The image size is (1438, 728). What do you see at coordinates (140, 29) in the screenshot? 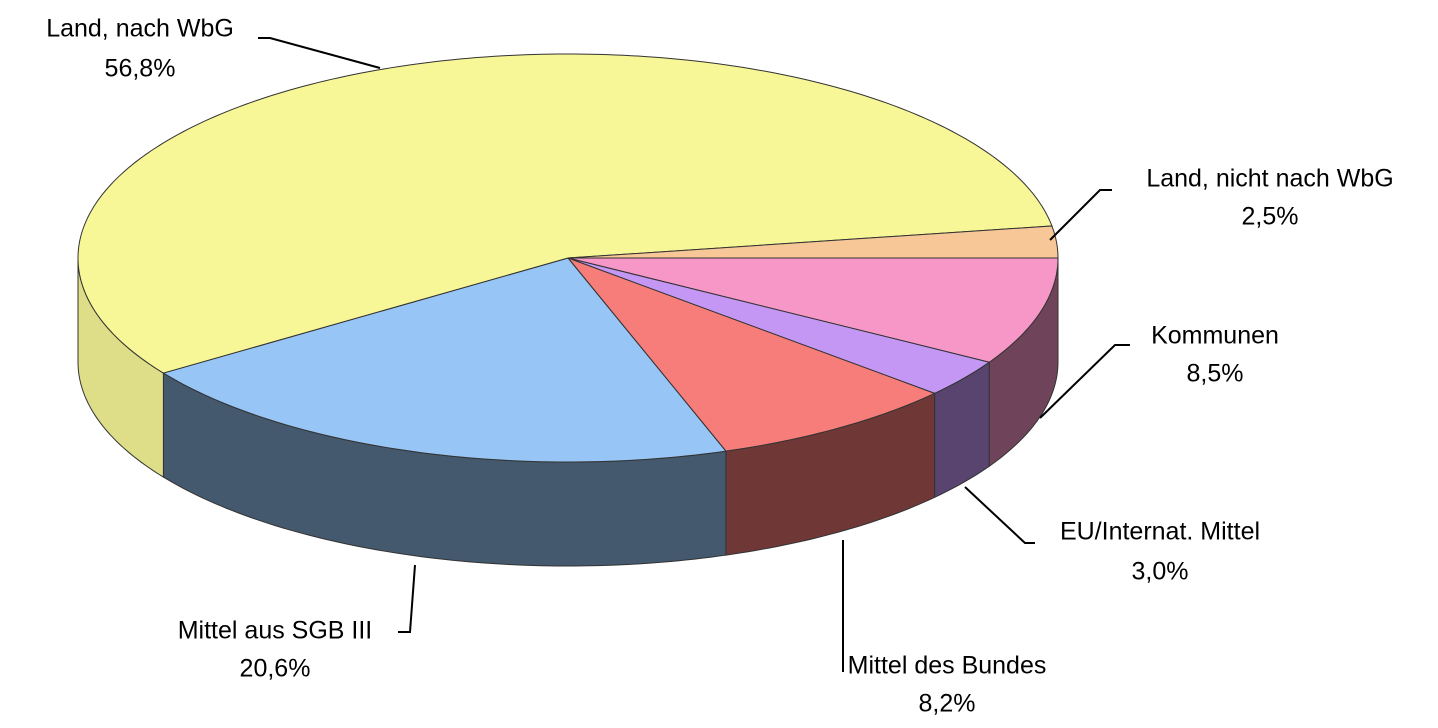
I see `slice-label: Land, nach WbG` at bounding box center [140, 29].